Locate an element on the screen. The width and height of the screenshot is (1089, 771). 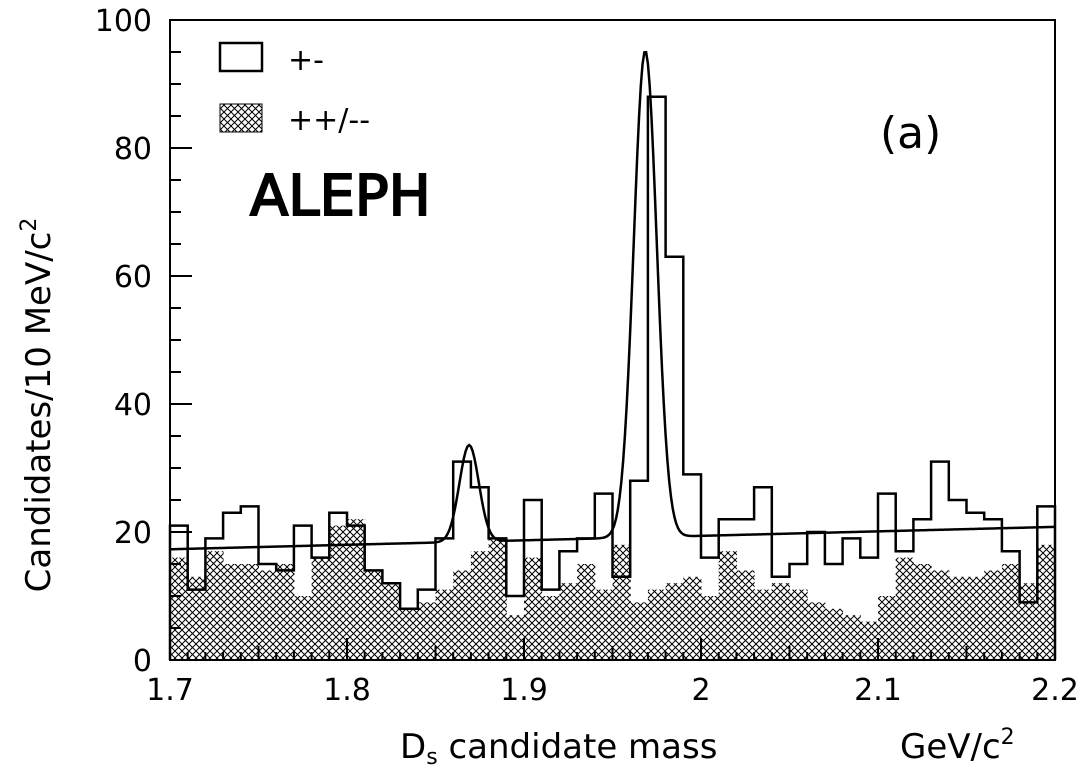
x-tick-label: 1.7 is located at coordinates (170, 690).